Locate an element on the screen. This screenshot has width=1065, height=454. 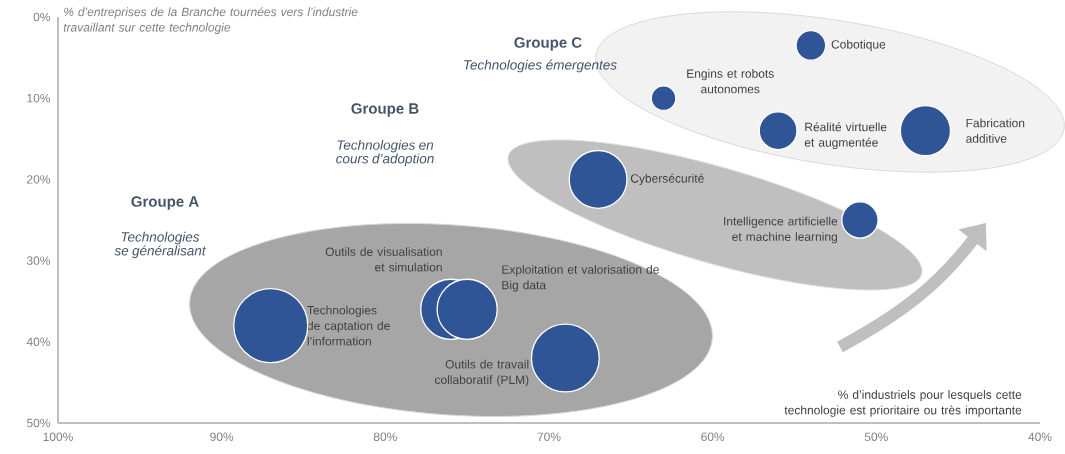
y-tick-label: 50% is located at coordinates (38, 423).